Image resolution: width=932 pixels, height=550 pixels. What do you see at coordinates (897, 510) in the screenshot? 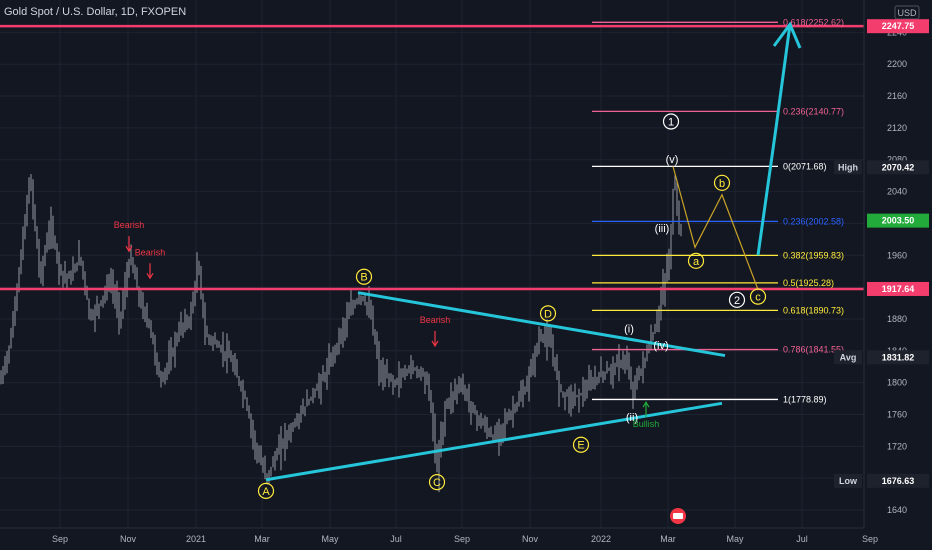
I see `price-axis-tick: 1640` at bounding box center [897, 510].